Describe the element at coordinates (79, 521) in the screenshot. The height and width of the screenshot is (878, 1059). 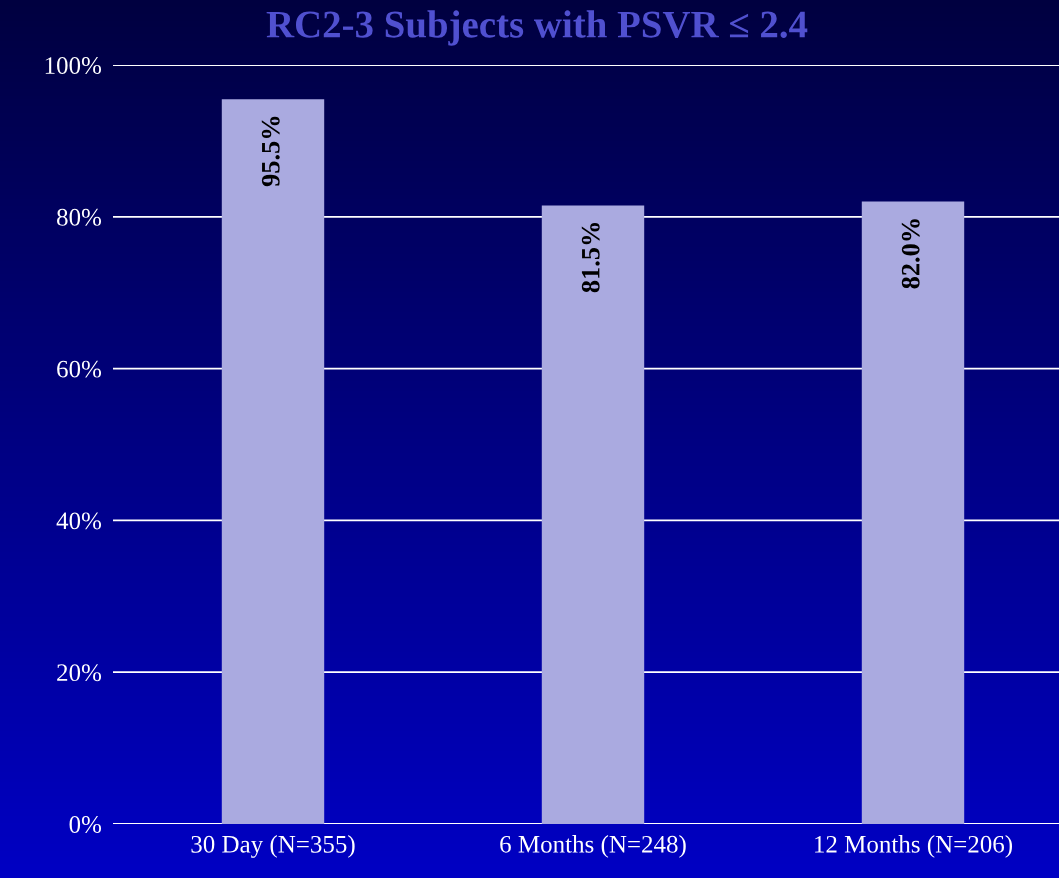
I see `y-tick-label: 40%` at that location.